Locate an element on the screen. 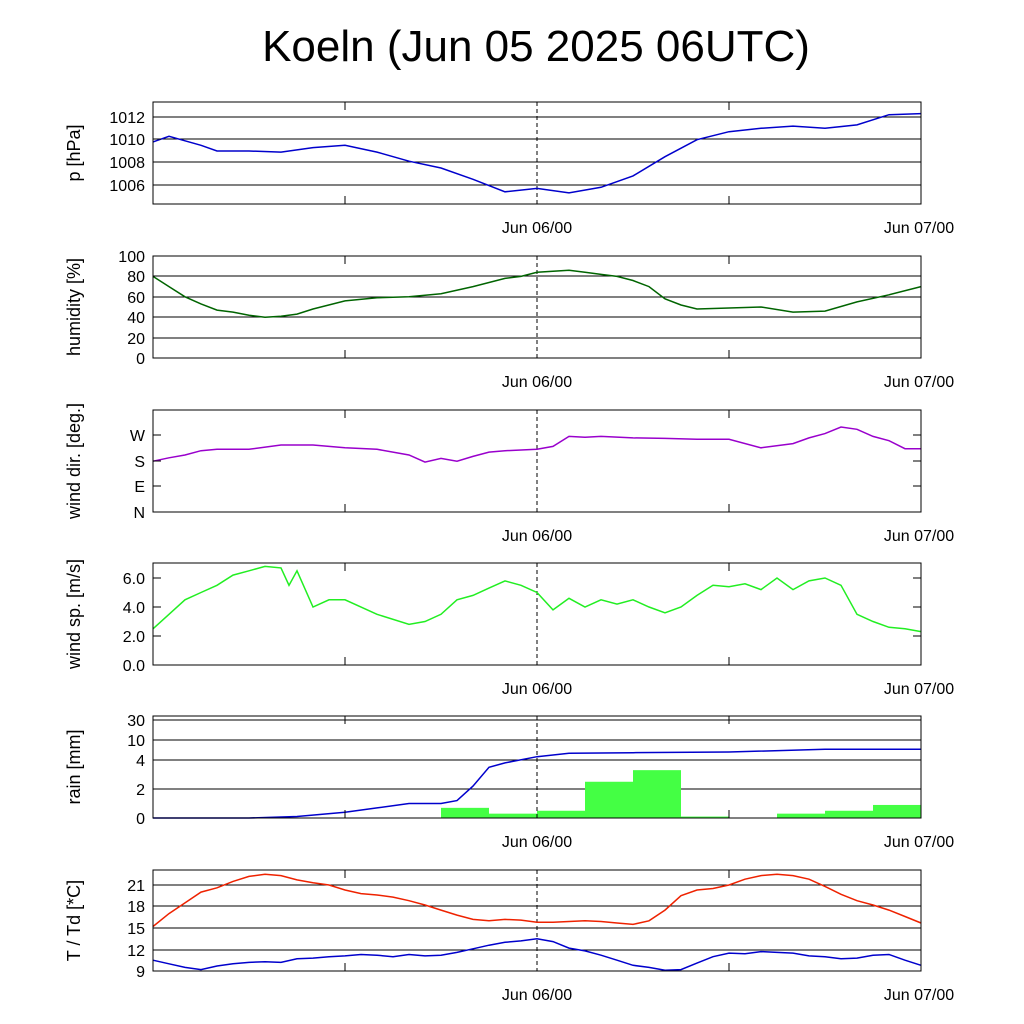  panel-3-ytick-label: S is located at coordinates (139, 462).